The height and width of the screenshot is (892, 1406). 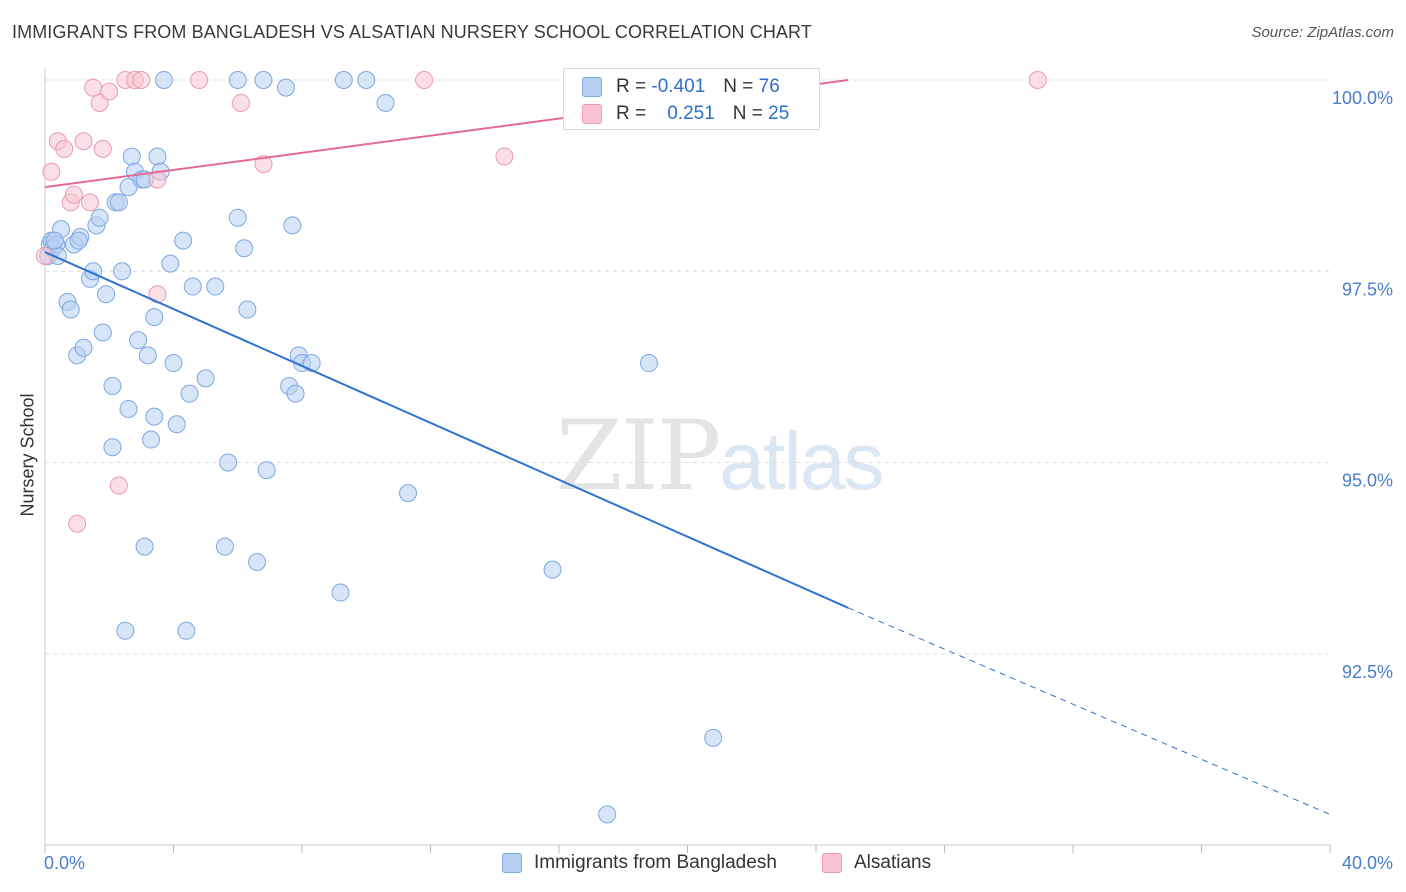 What do you see at coordinates (801, 461) in the screenshot?
I see `watermark-atlas: atlas` at bounding box center [801, 461].